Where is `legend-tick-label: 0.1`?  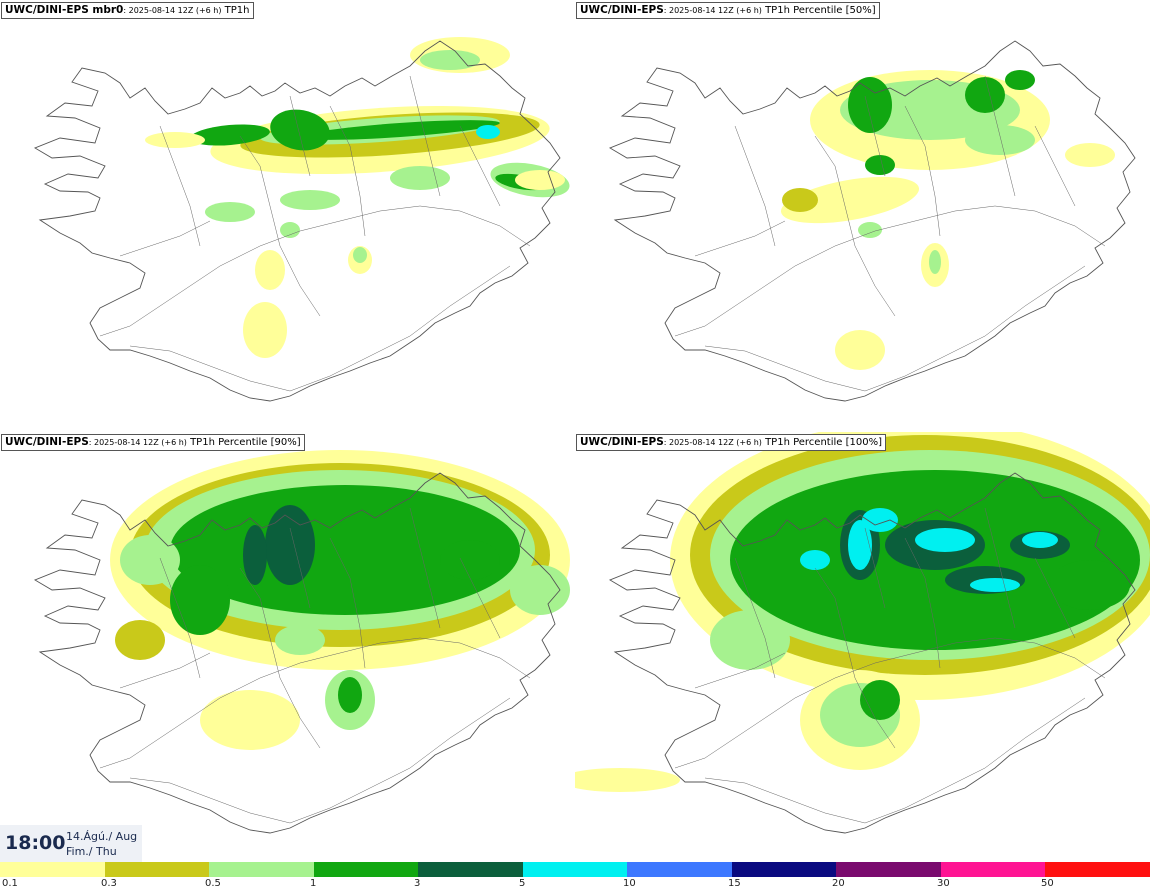 legend-tick-label: 0.1 is located at coordinates (10, 883).